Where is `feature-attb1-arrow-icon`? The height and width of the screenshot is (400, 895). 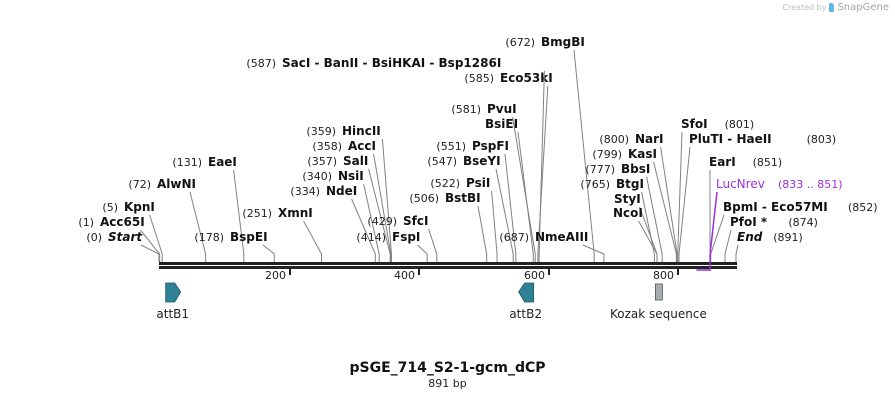 feature-attb1-arrow-icon is located at coordinates (173, 292).